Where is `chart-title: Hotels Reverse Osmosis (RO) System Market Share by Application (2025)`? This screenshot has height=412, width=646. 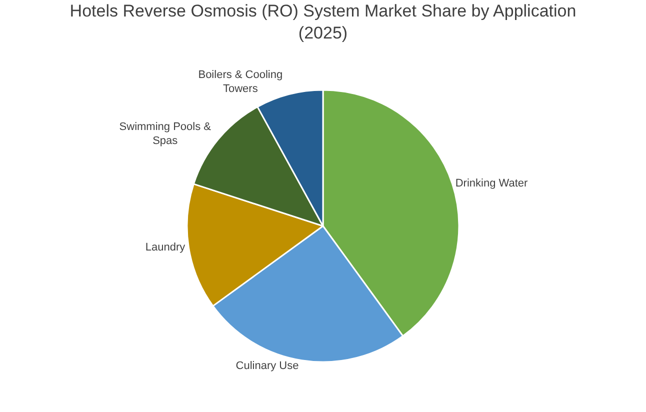
chart-title: Hotels Reverse Osmosis (RO) System Market Share by Application (2025) is located at coordinates (323, 22).